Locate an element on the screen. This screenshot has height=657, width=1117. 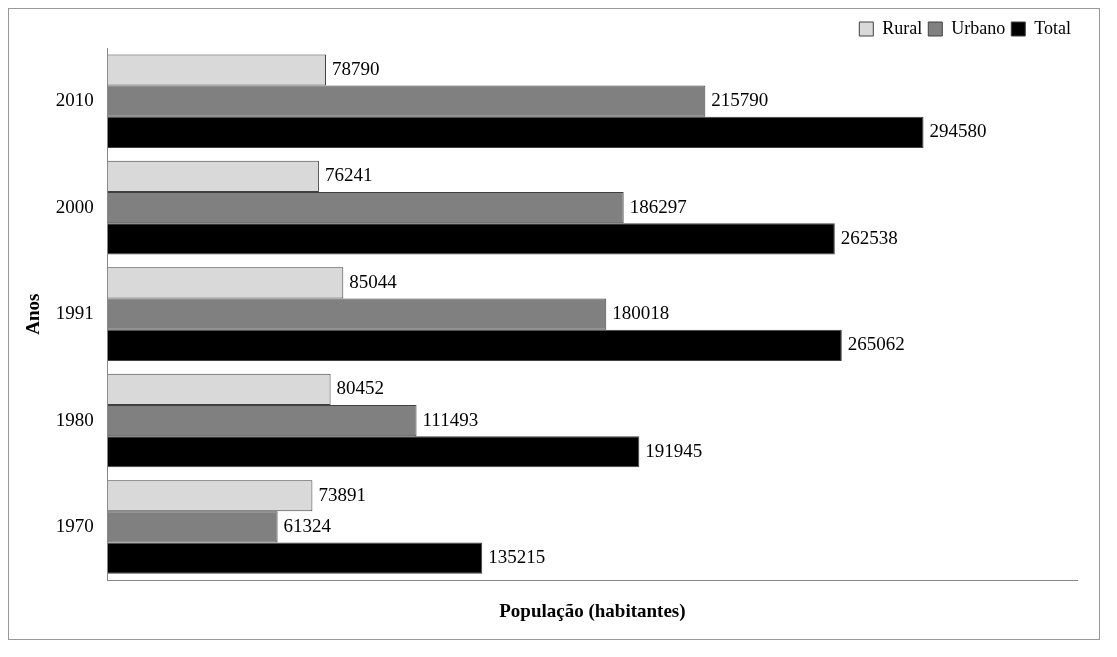
data-label: 186297 is located at coordinates (658, 206).